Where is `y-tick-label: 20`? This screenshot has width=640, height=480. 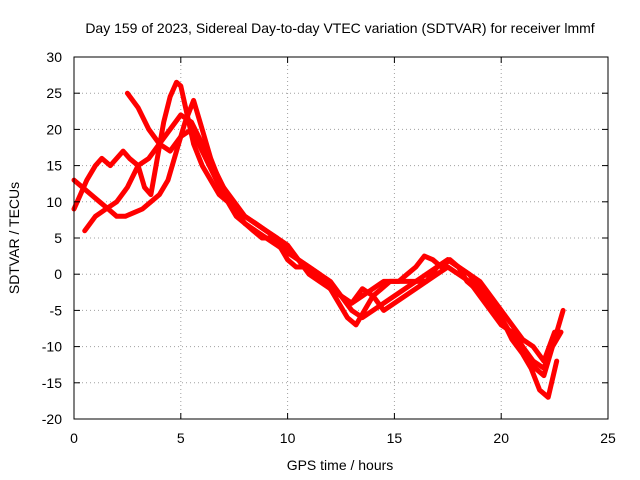
y-tick-label: 20 is located at coordinates (54, 129).